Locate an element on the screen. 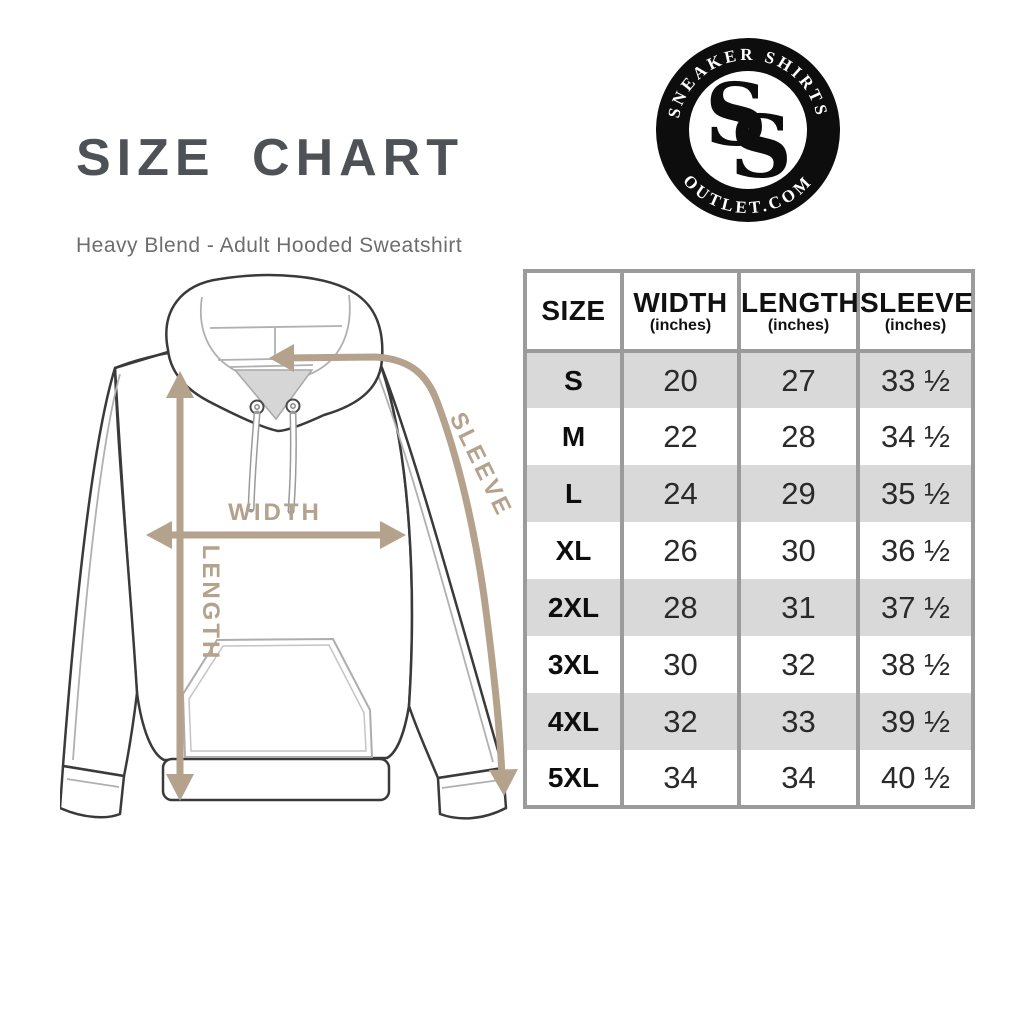 This screenshot has width=1024, height=1024. cell-width: 34 is located at coordinates (680, 778).